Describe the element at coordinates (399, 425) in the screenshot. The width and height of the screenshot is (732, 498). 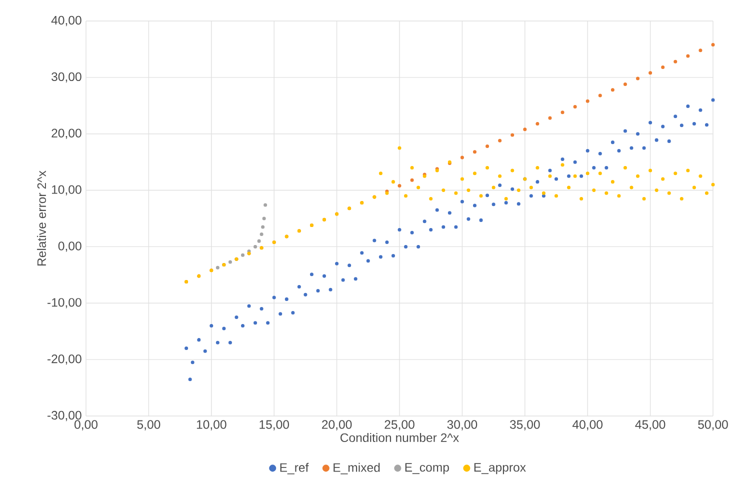
I see `x-tick-label: 25,00` at that location.